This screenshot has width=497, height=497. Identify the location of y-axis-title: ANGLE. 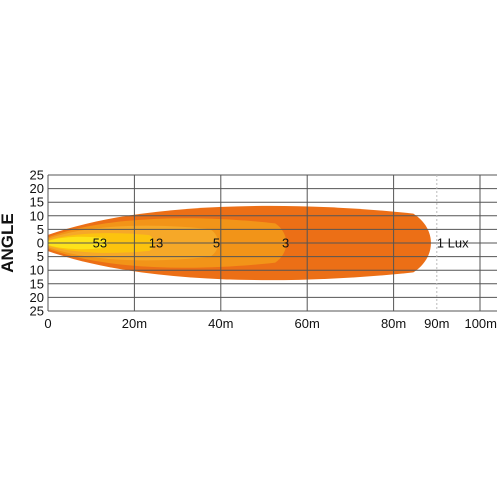
(8, 243).